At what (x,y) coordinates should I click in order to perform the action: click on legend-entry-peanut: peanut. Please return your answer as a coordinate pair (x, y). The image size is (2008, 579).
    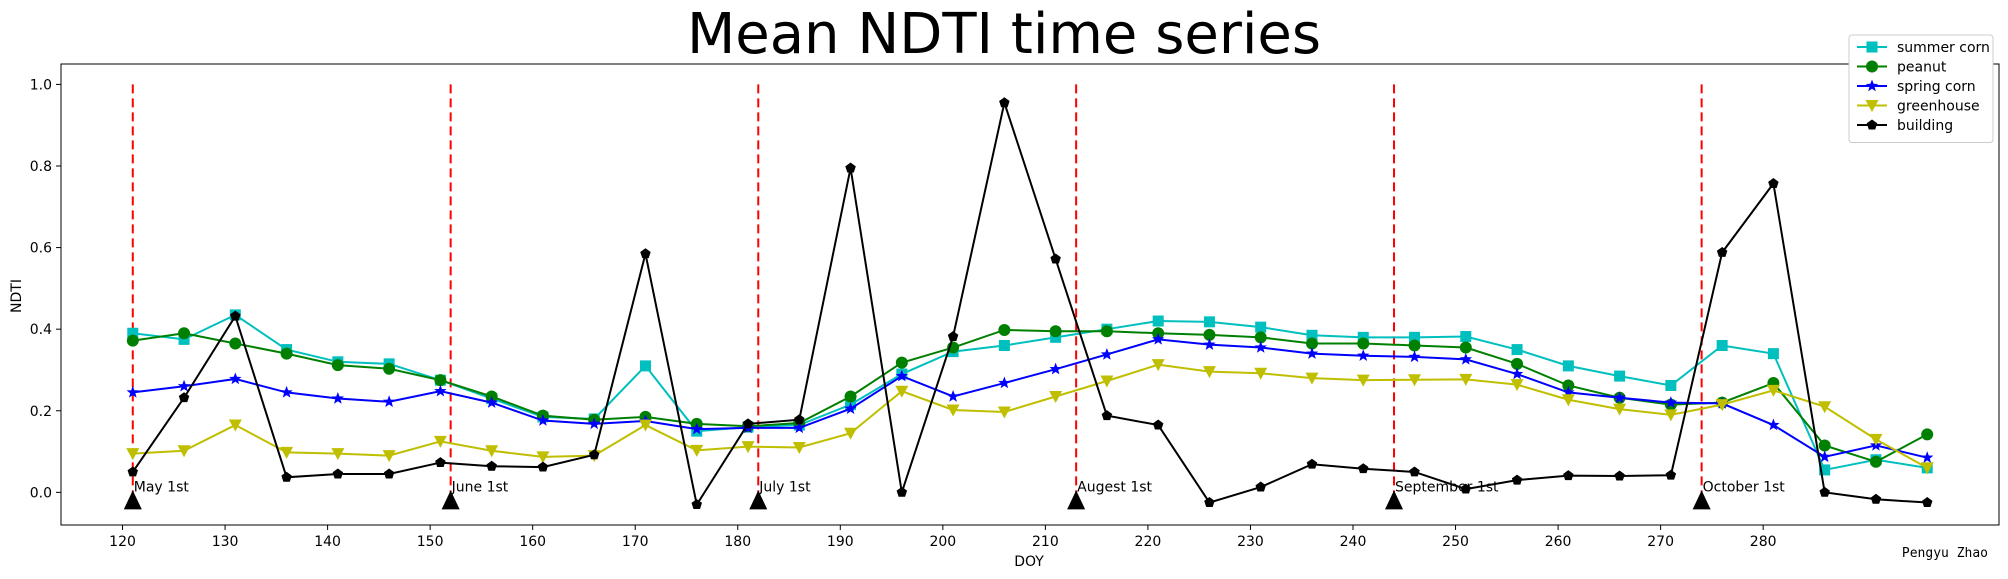
    Looking at the image, I should click on (1902, 68).